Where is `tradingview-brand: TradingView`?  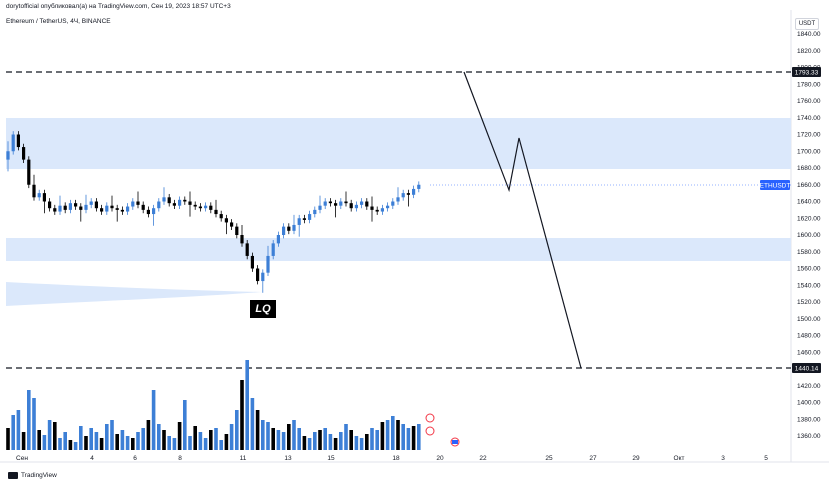 tradingview-brand: TradingView is located at coordinates (32, 475).